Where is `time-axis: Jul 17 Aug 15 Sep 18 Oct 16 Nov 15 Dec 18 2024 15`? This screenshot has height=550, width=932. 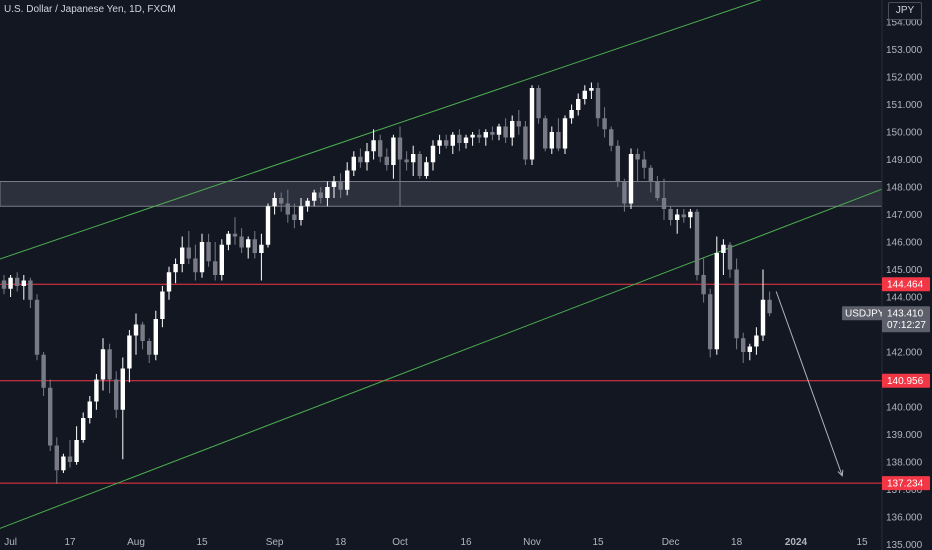
time-axis: Jul 17 Aug 15 Sep 18 Oct 16 Nov 15 Dec 18 2024 15 is located at coordinates (436, 542).